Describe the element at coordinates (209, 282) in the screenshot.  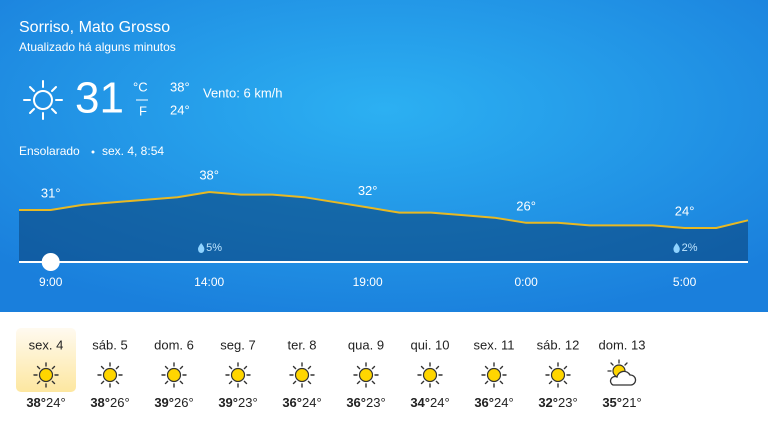
I see `time-label: 14:00` at that location.